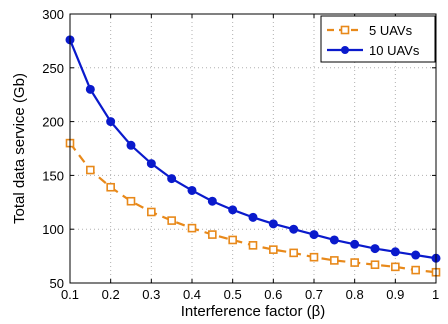  I want to click on y-tick-label: 200, so click(53, 122).